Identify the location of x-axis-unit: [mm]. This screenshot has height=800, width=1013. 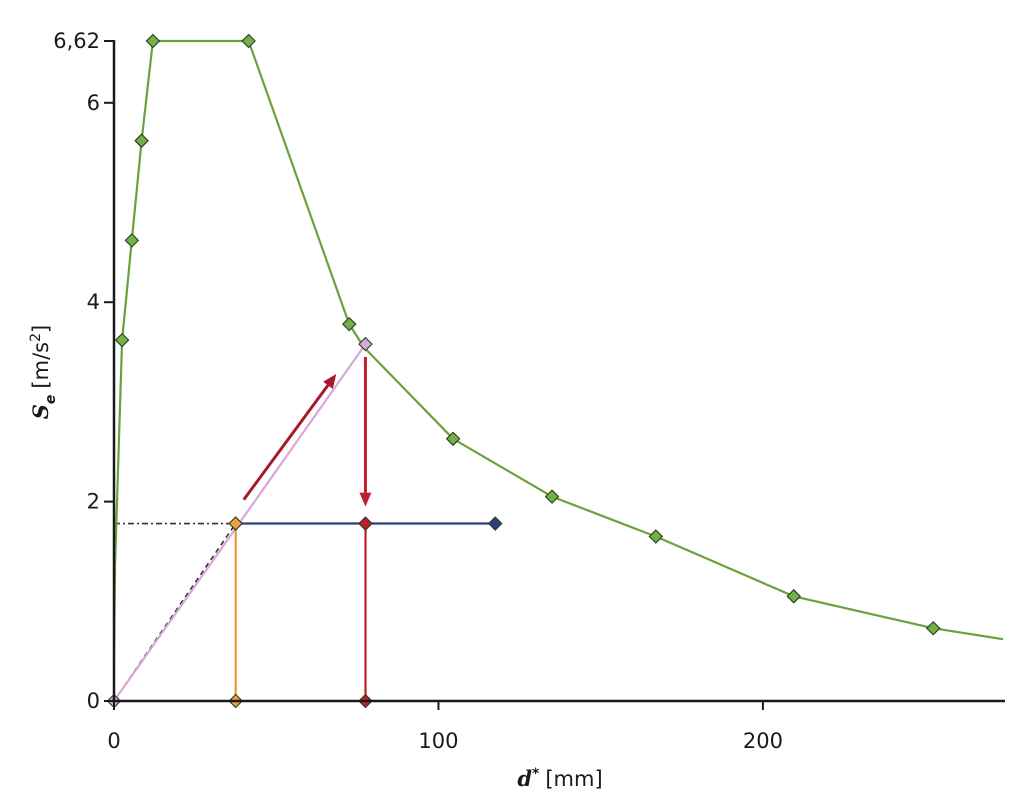
(573, 779).